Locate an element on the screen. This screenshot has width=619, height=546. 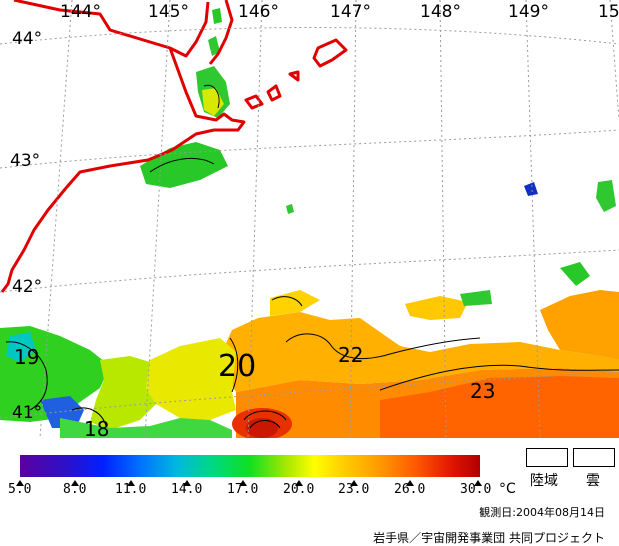
lat-label-41: 41° is located at coordinates (27, 413).